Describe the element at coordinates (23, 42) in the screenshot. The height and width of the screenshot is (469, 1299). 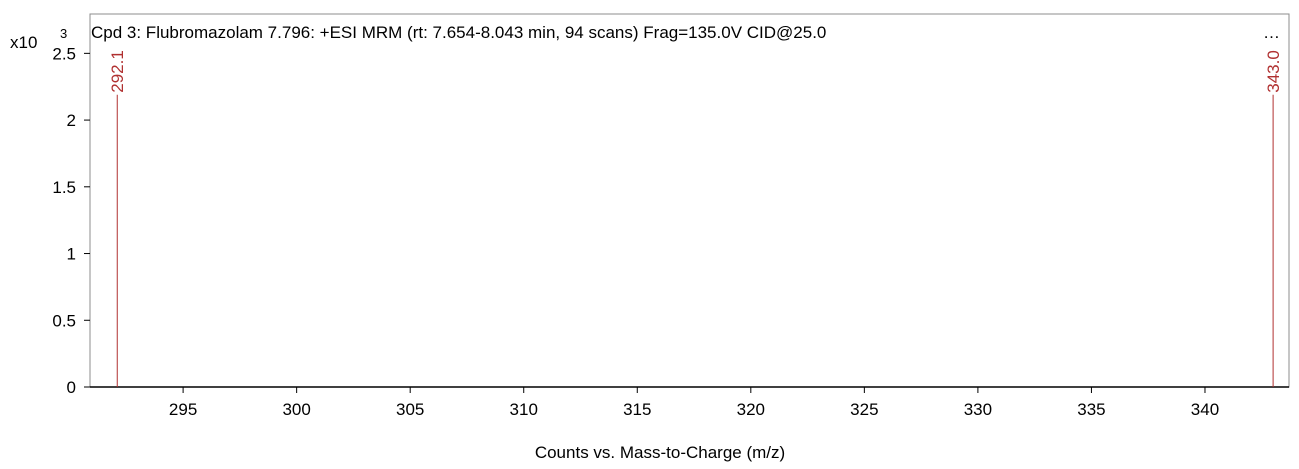
I see `y-multiplier-base: x10` at that location.